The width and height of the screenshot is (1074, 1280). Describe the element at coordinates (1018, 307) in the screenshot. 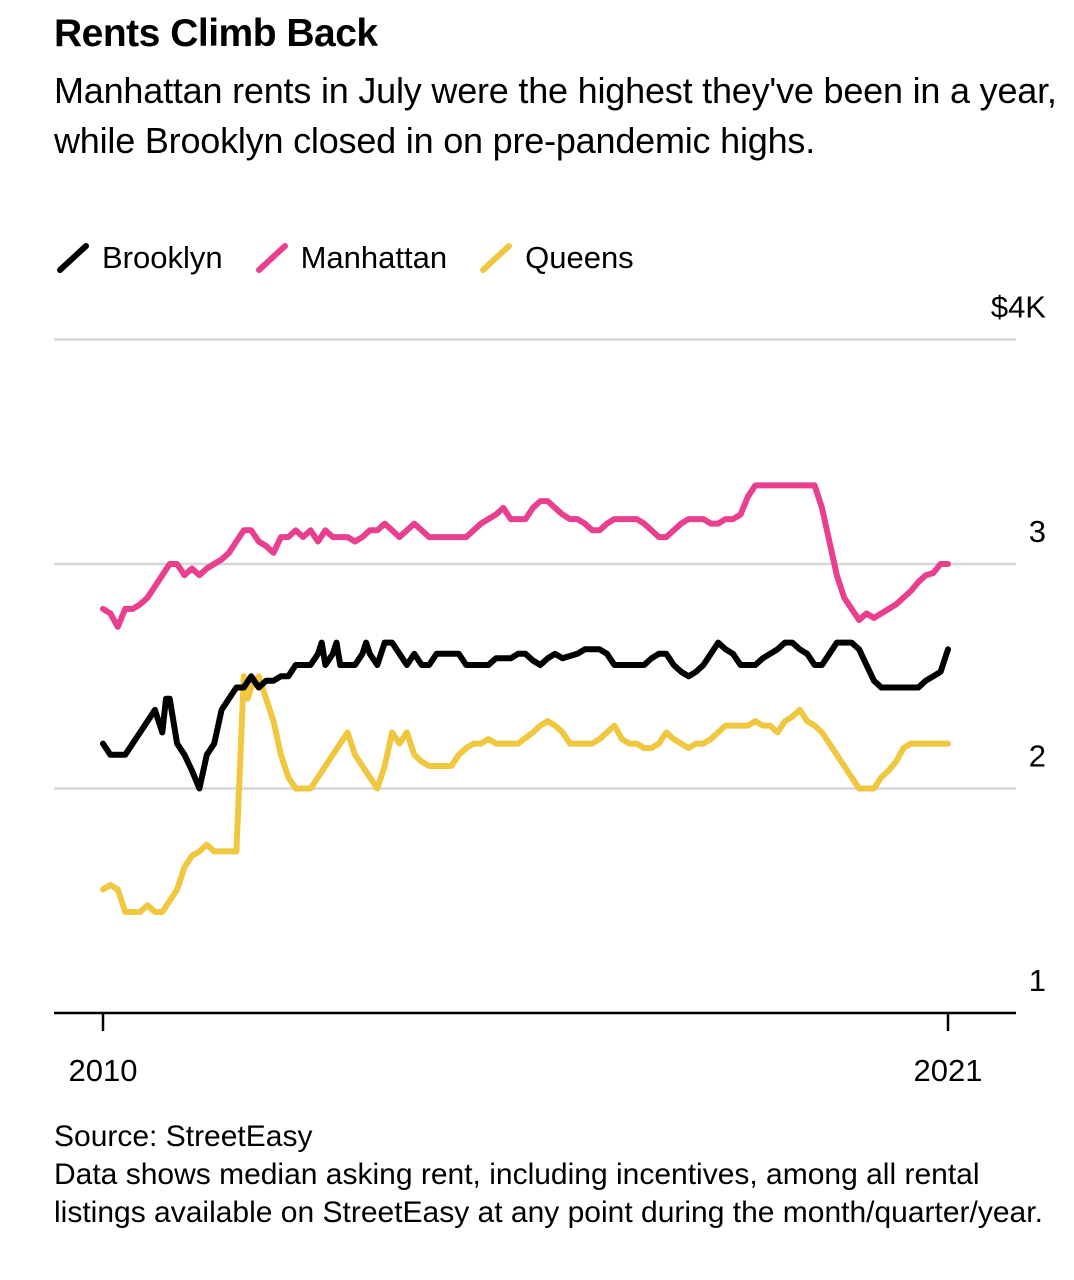

I see `y-tick-label-0: $4K` at that location.